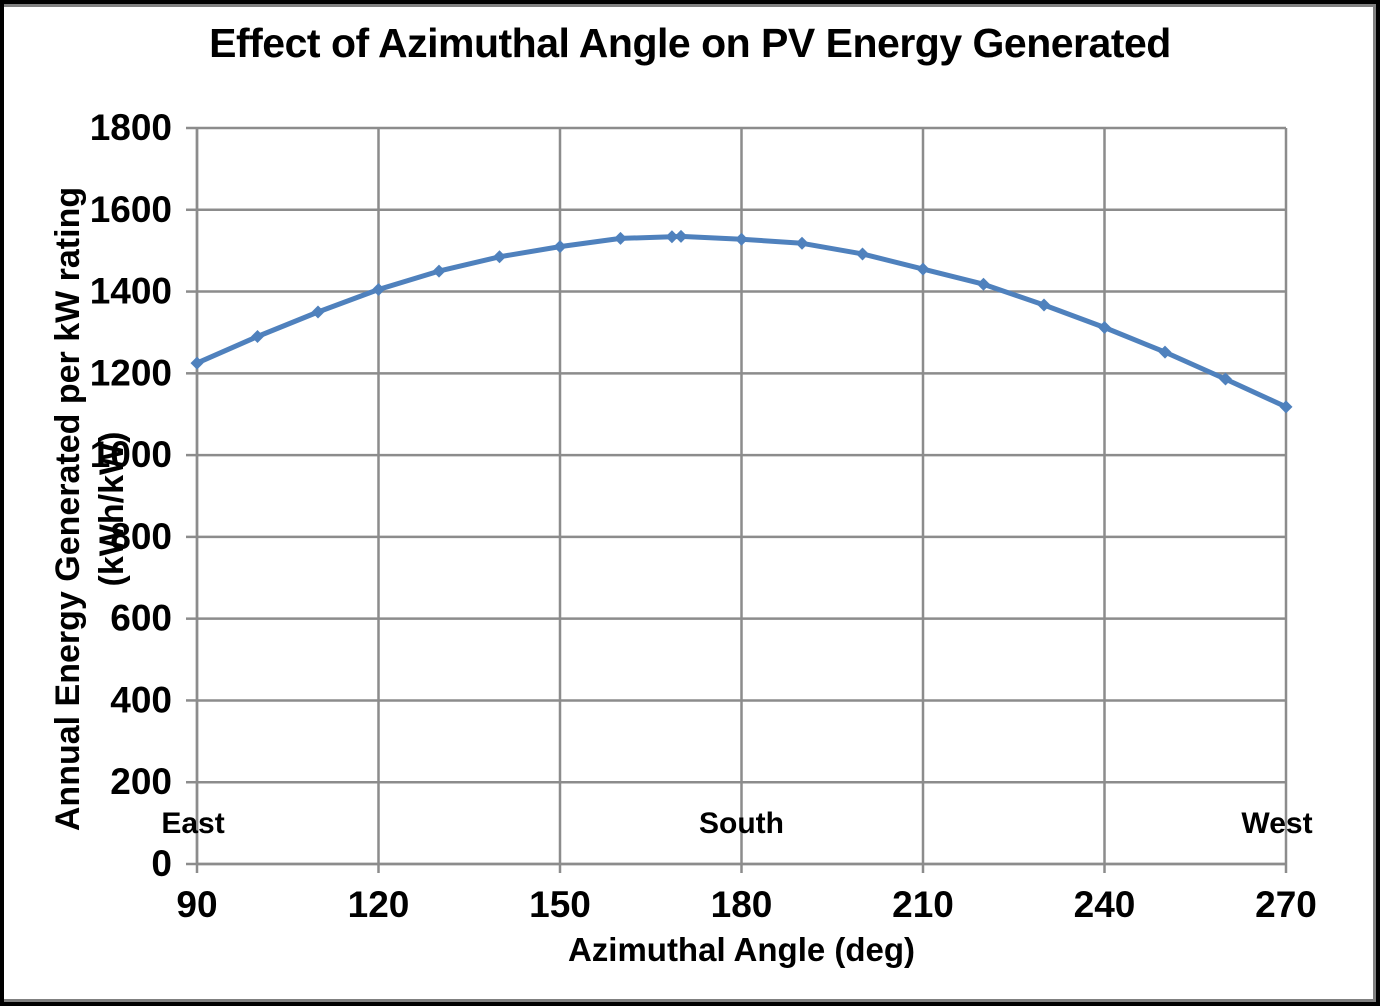  I want to click on y-tick-label: 200, so click(141, 781).